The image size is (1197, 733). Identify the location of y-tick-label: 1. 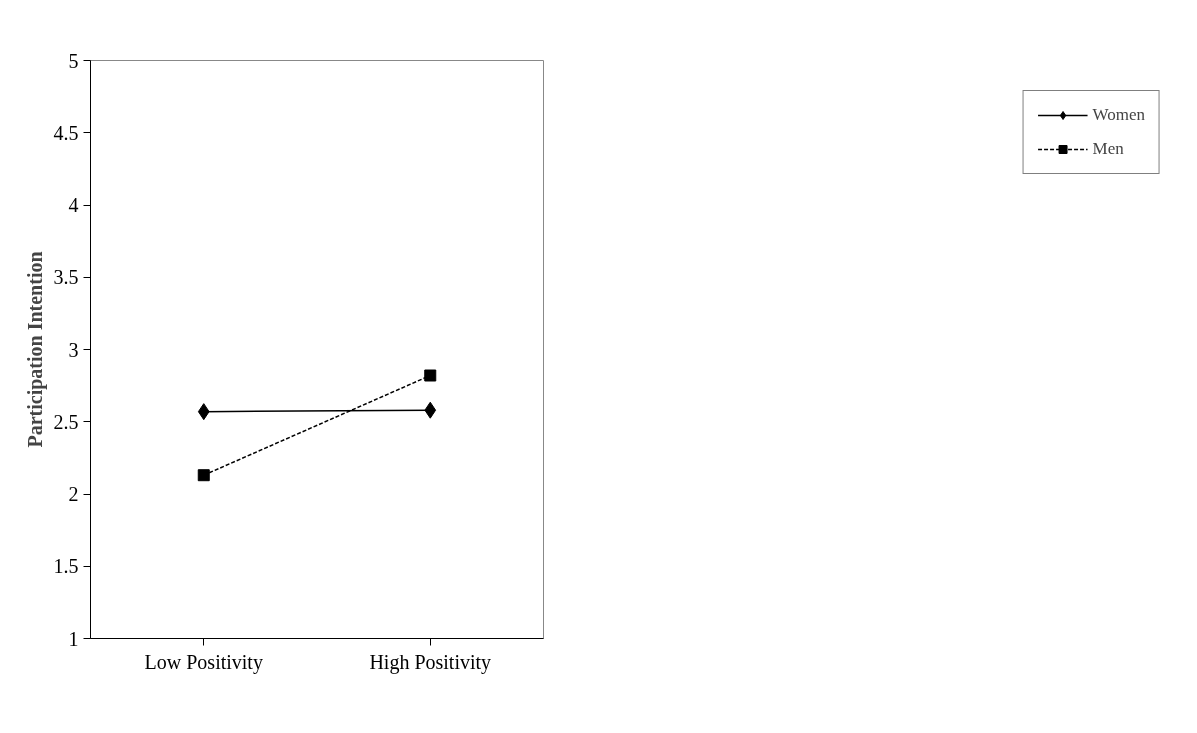
(73, 638).